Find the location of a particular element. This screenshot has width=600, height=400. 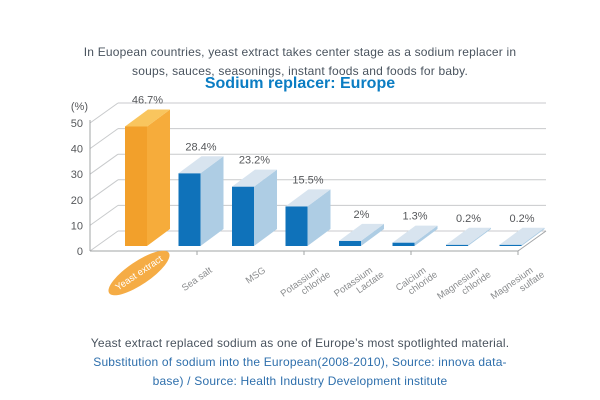

bar-value-label: 23.2% is located at coordinates (254, 161).